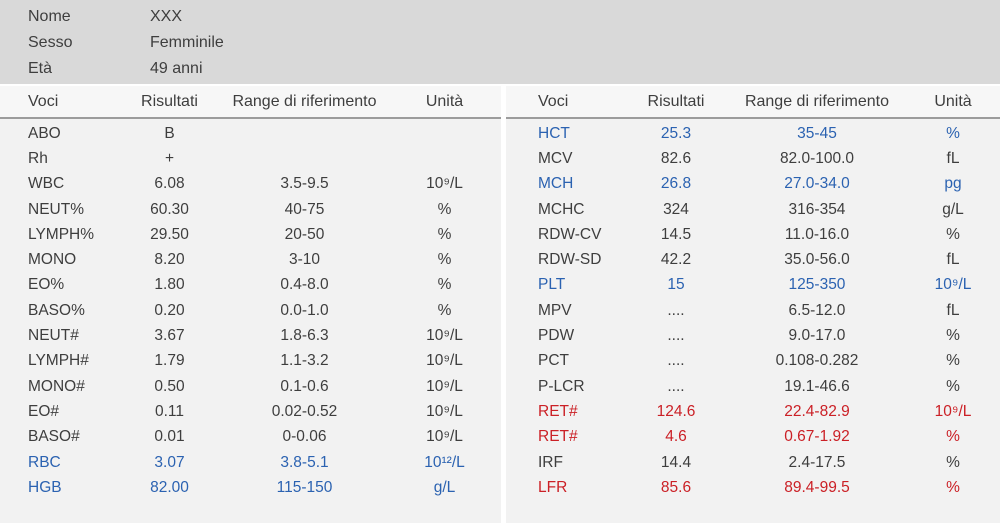 Image resolution: width=1000 pixels, height=523 pixels. I want to click on cell-range: 20-50, so click(304, 234).